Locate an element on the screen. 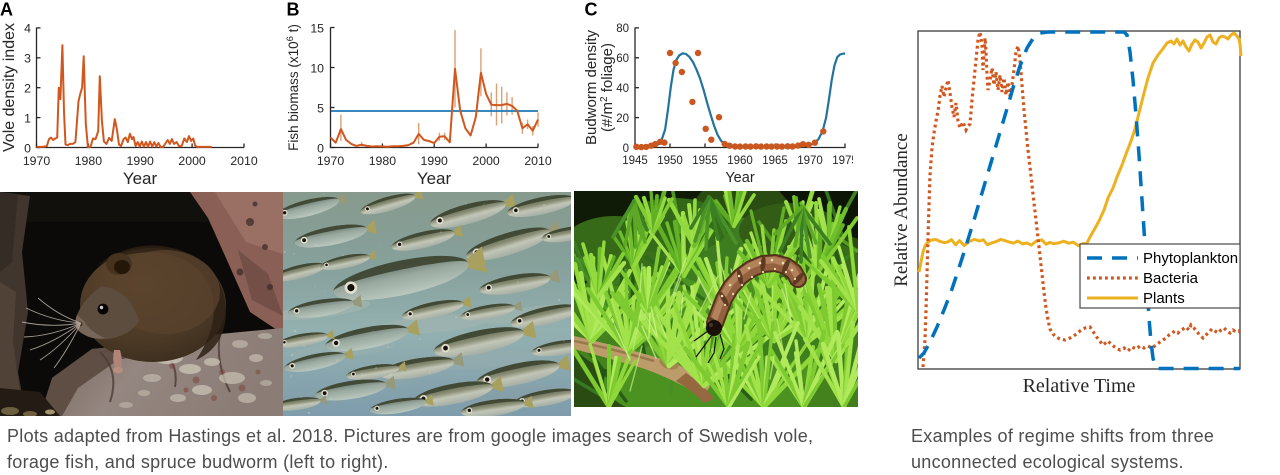 This screenshot has height=475, width=1280. svg-text: 1975 is located at coordinates (845, 161).